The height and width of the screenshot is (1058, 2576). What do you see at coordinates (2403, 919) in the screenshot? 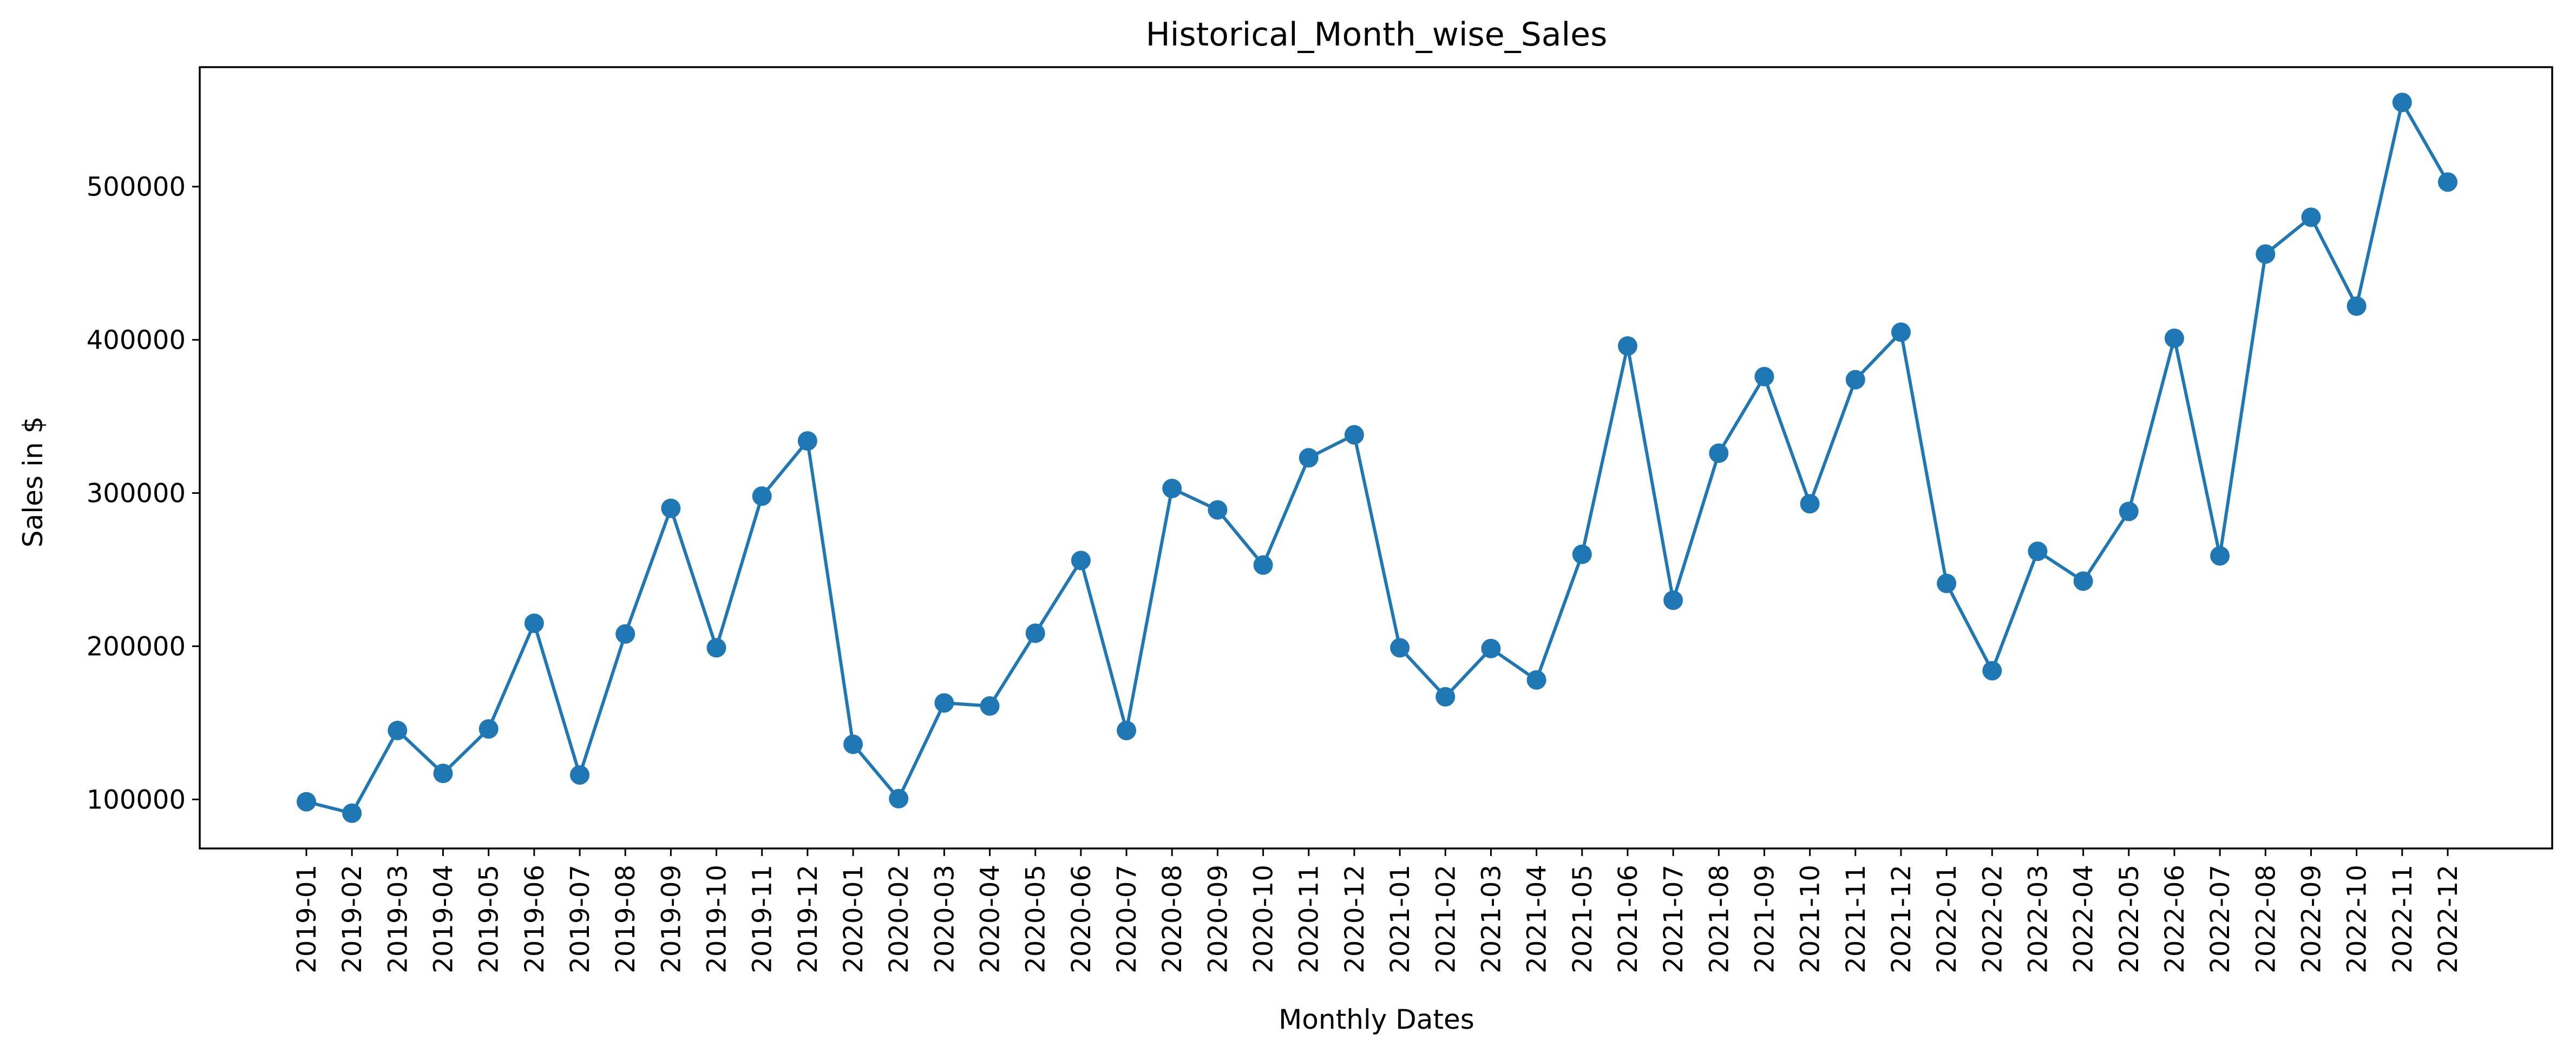
I see `x-tick-label: 2022-11` at bounding box center [2403, 919].